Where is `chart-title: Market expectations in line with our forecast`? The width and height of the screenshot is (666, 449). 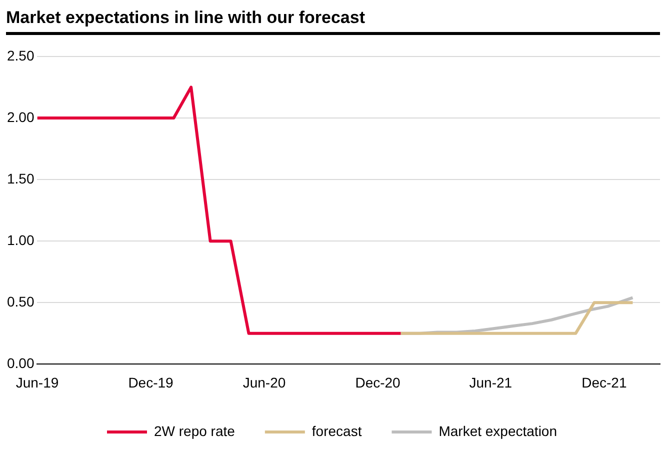 chart-title: Market expectations in line with our forecast is located at coordinates (333, 21).